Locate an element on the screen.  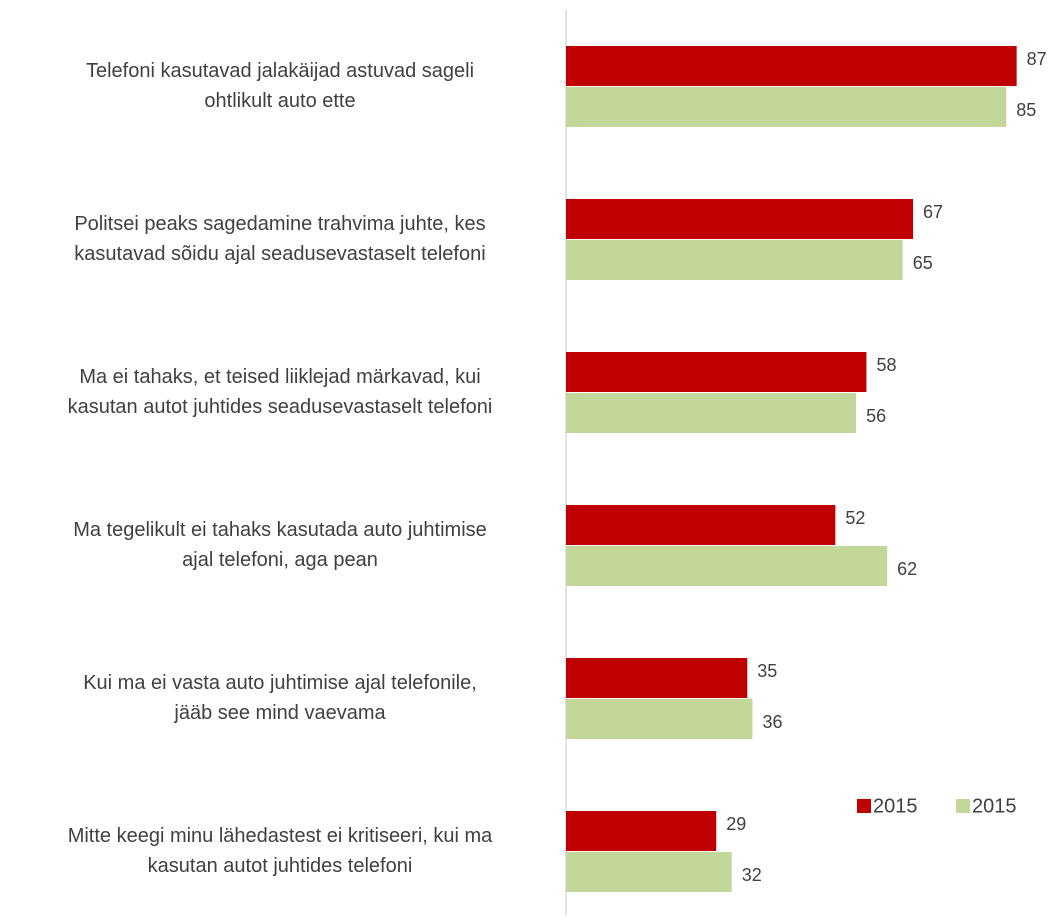
value-label: 32 is located at coordinates (752, 875).